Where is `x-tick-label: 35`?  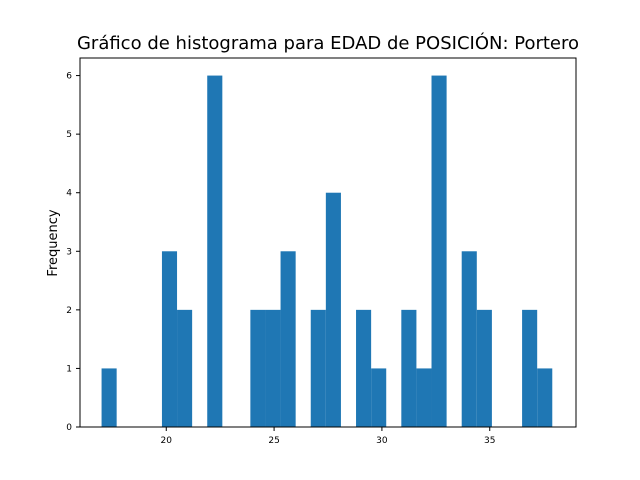
x-tick-label: 35 is located at coordinates (489, 441).